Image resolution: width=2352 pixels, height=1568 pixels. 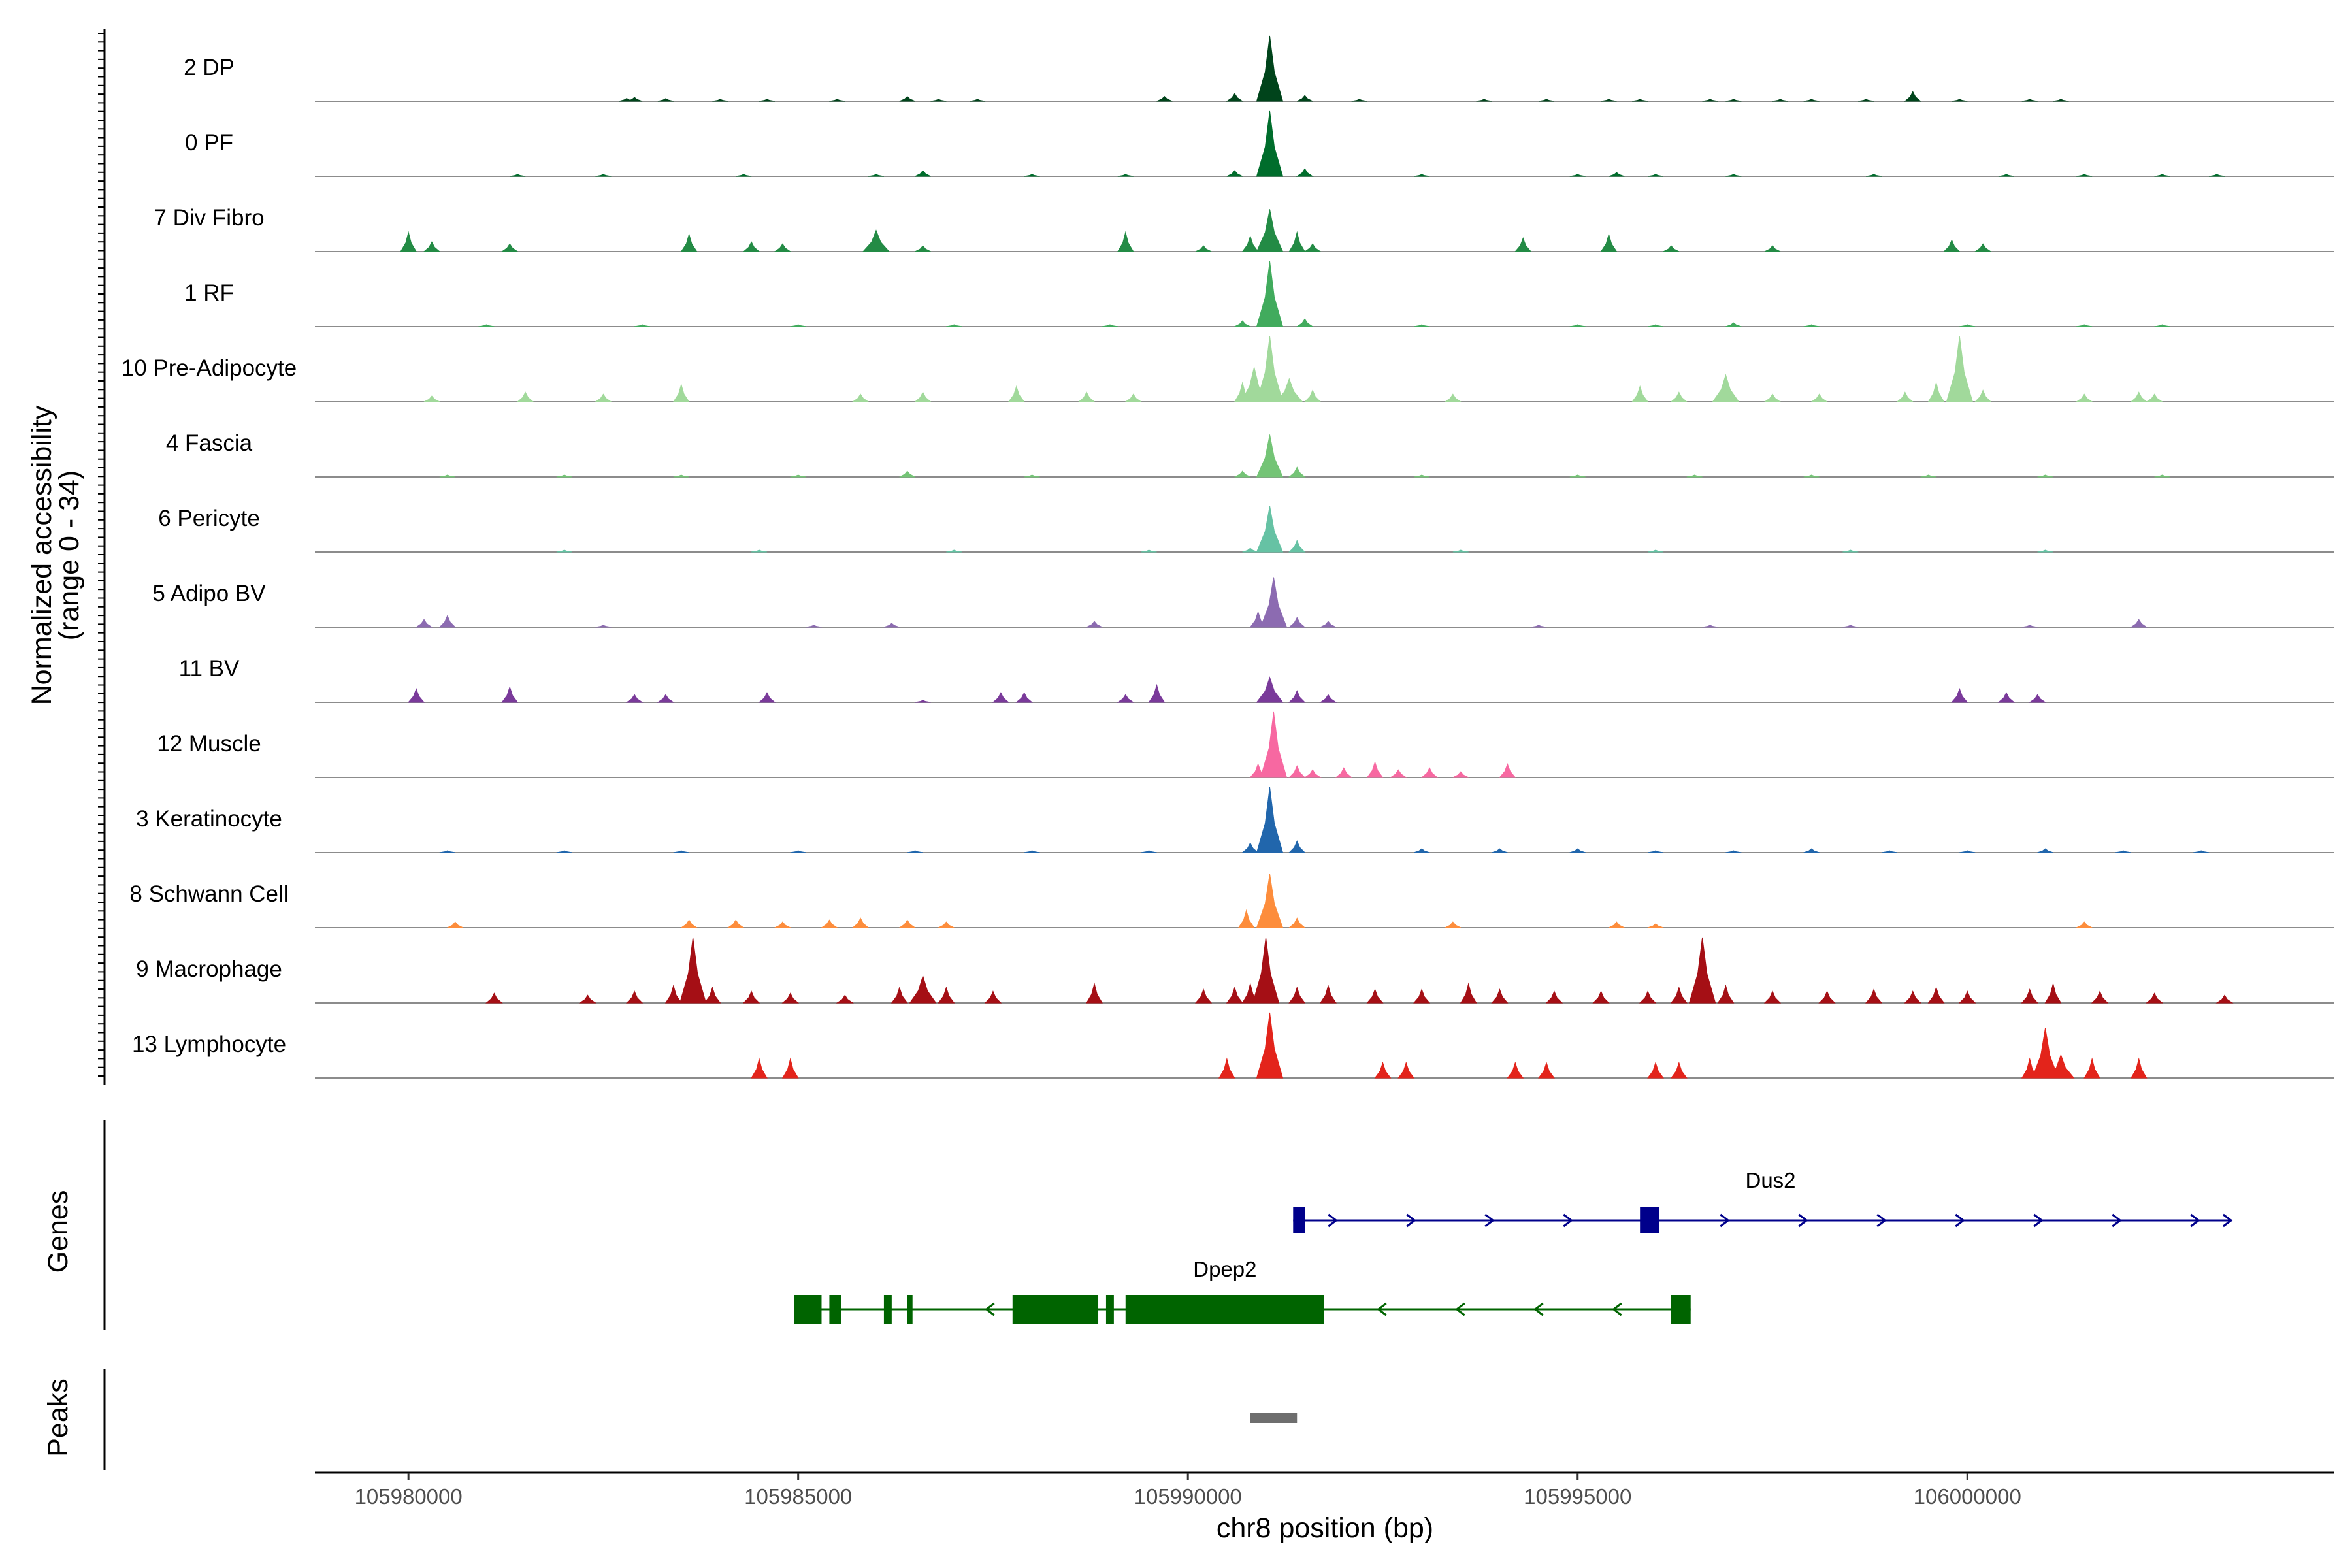 What do you see at coordinates (209, 67) in the screenshot?
I see `track-label: 2 DP` at bounding box center [209, 67].